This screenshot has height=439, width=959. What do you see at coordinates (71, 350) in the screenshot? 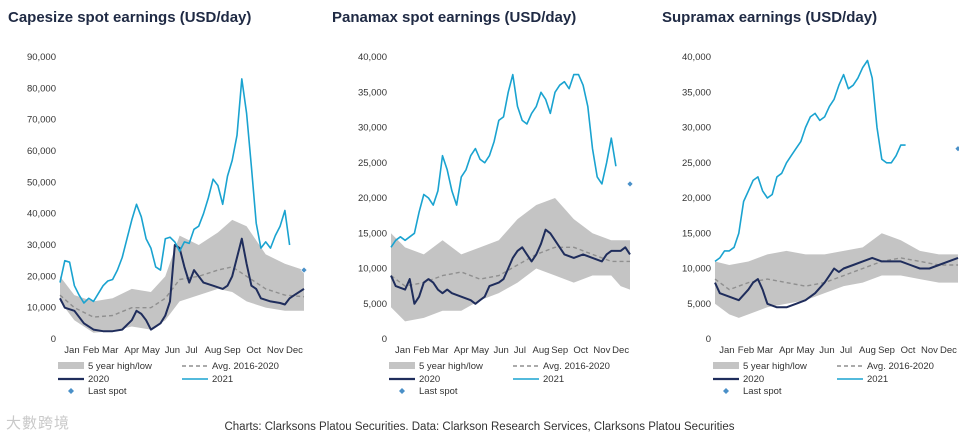
I see `capesize-x-tick-label: Jan` at bounding box center [71, 350].